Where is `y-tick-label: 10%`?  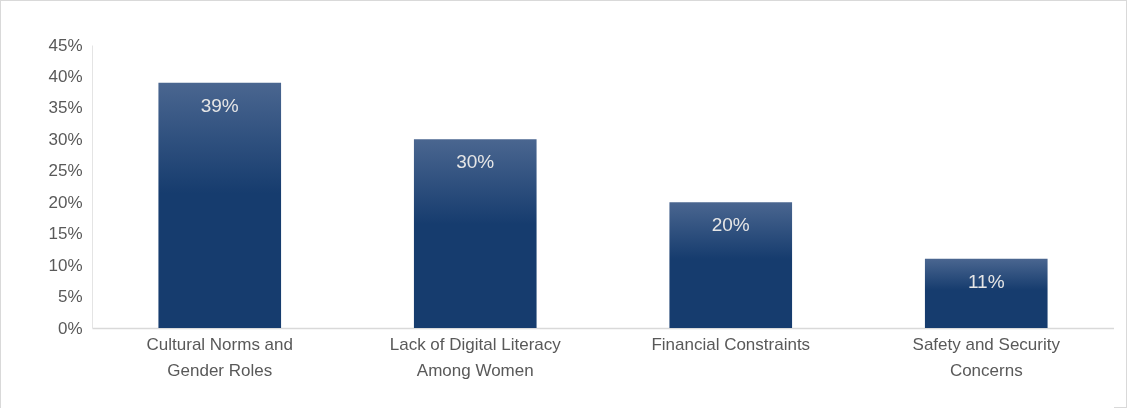 y-tick-label: 10% is located at coordinates (65, 265).